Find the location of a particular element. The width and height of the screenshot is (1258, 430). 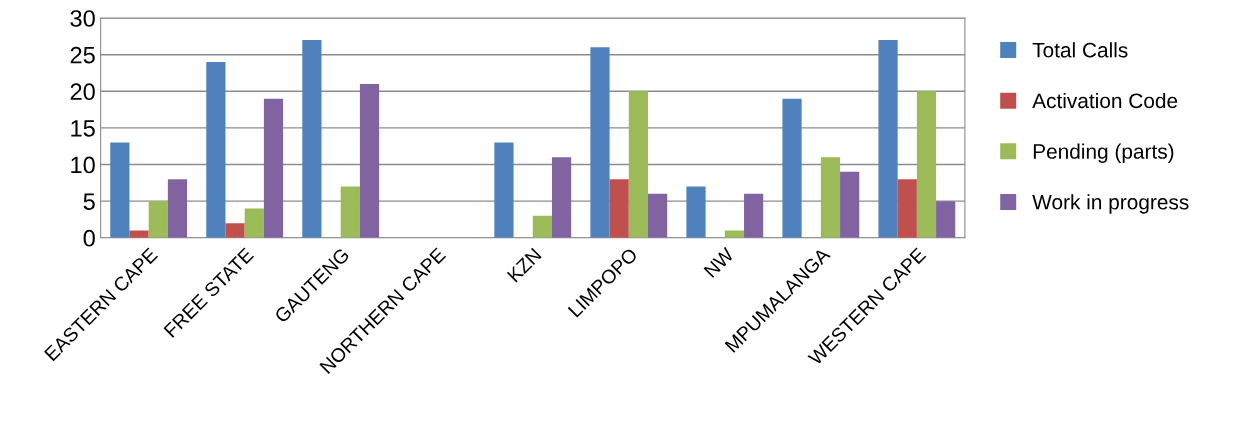

legend-label: Work in progress is located at coordinates (1110, 204).